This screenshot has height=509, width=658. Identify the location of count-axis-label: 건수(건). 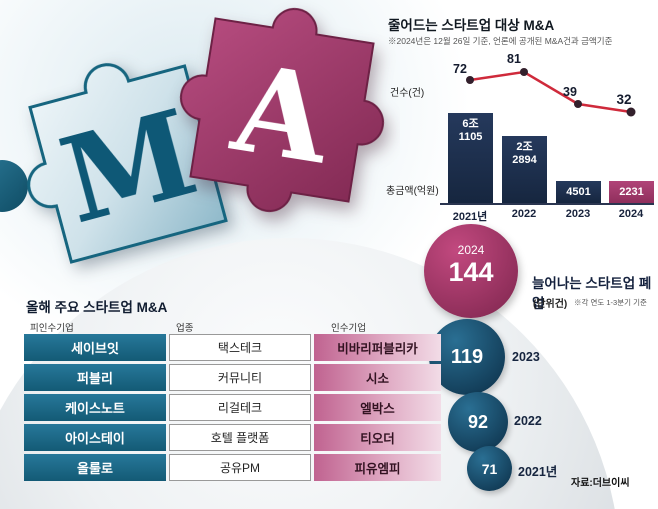
(407, 93).